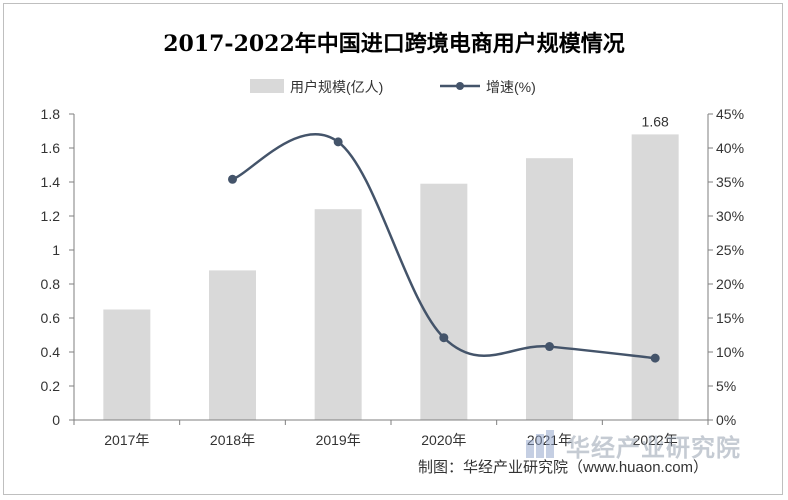 This screenshot has height=500, width=788. I want to click on x-tick-label-0: 2017年, so click(126, 440).